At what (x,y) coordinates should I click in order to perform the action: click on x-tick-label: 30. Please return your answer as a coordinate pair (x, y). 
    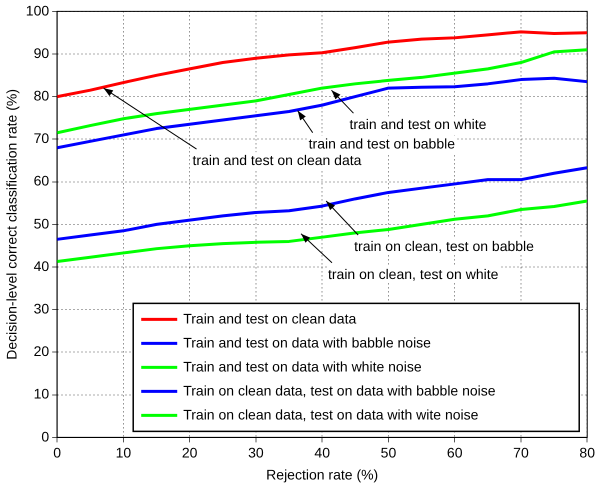
    Looking at the image, I should click on (256, 452).